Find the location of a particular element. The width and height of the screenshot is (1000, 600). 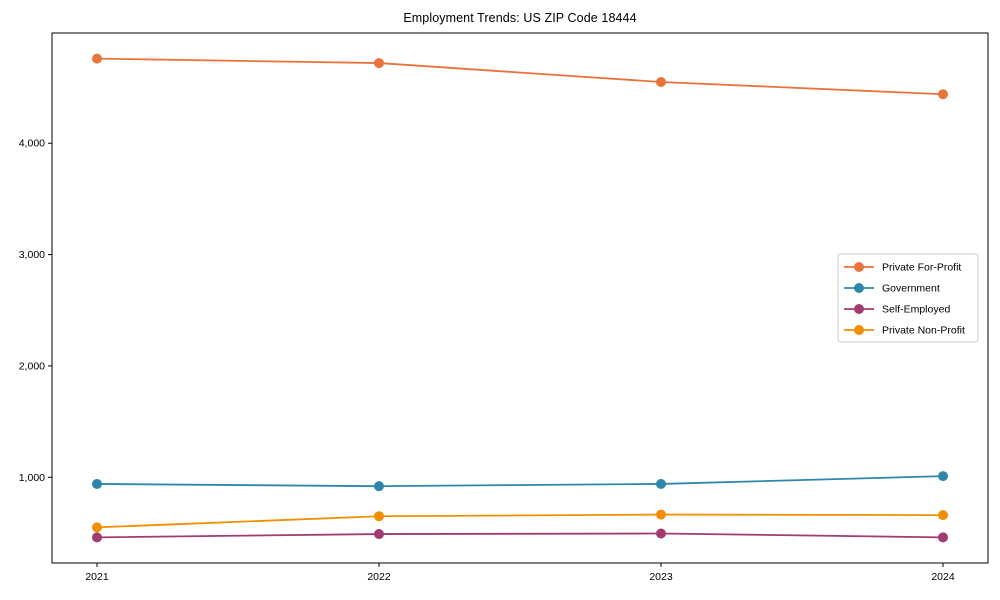

legend-item-private-non-profit: Private Non-Profit is located at coordinates (904, 331).